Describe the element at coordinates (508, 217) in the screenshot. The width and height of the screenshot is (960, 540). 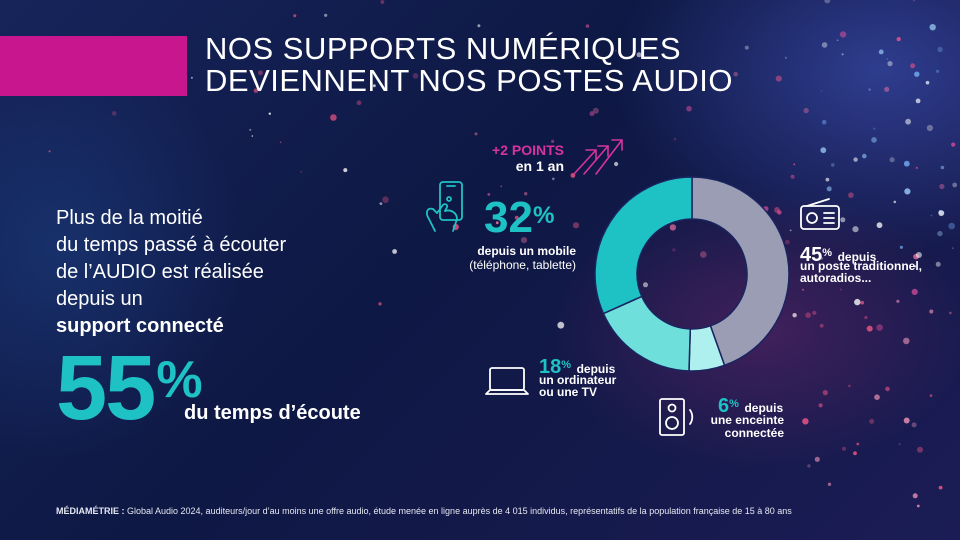
I see `mobile-number: 32` at that location.